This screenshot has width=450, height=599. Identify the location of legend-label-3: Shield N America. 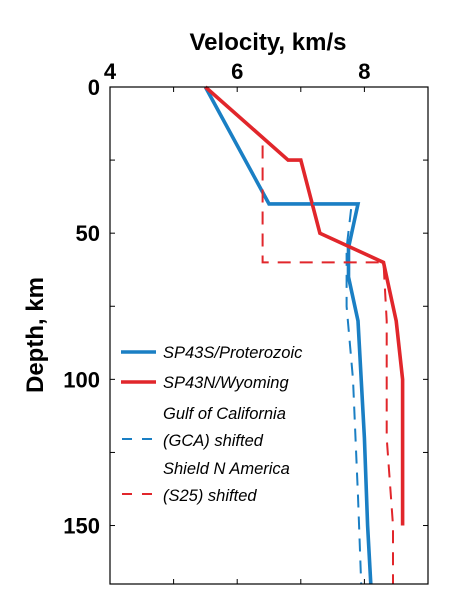
(226, 469).